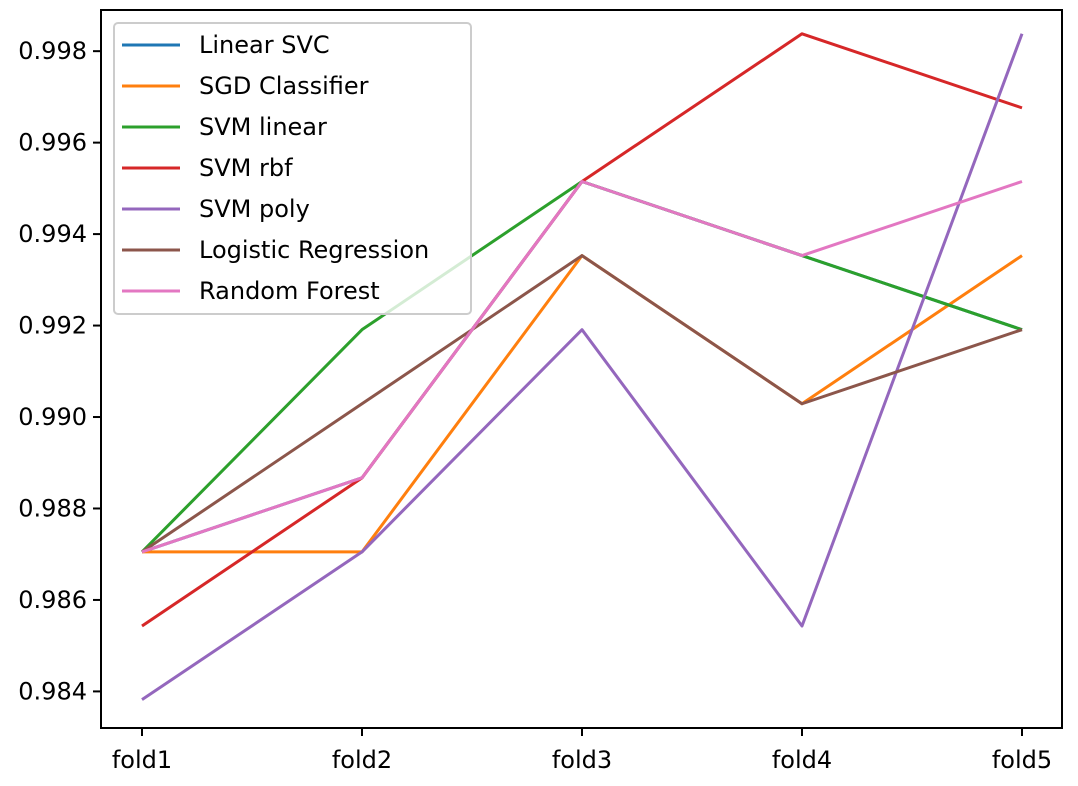  I want to click on legend-label-svm-poly: SVM poly, so click(254, 209).